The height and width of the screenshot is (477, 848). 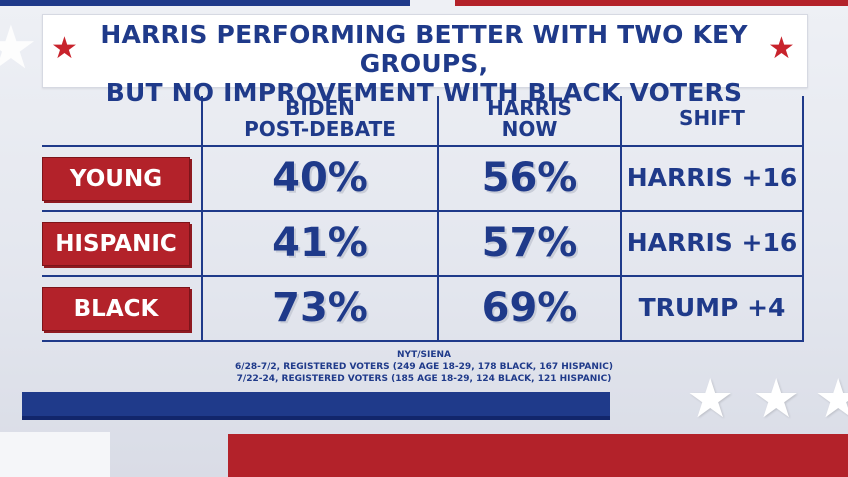 I want to click on cell-harris-hispanic: 57%, so click(x=529, y=243).